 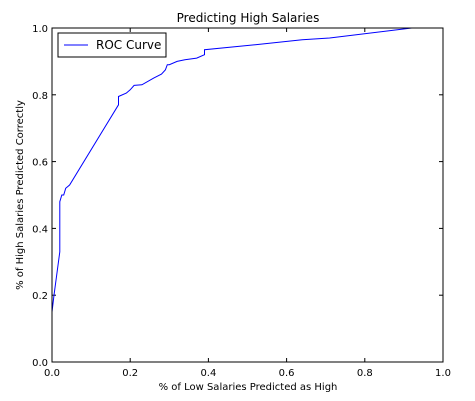 I want to click on legend: ROC Curve, so click(x=112, y=45).